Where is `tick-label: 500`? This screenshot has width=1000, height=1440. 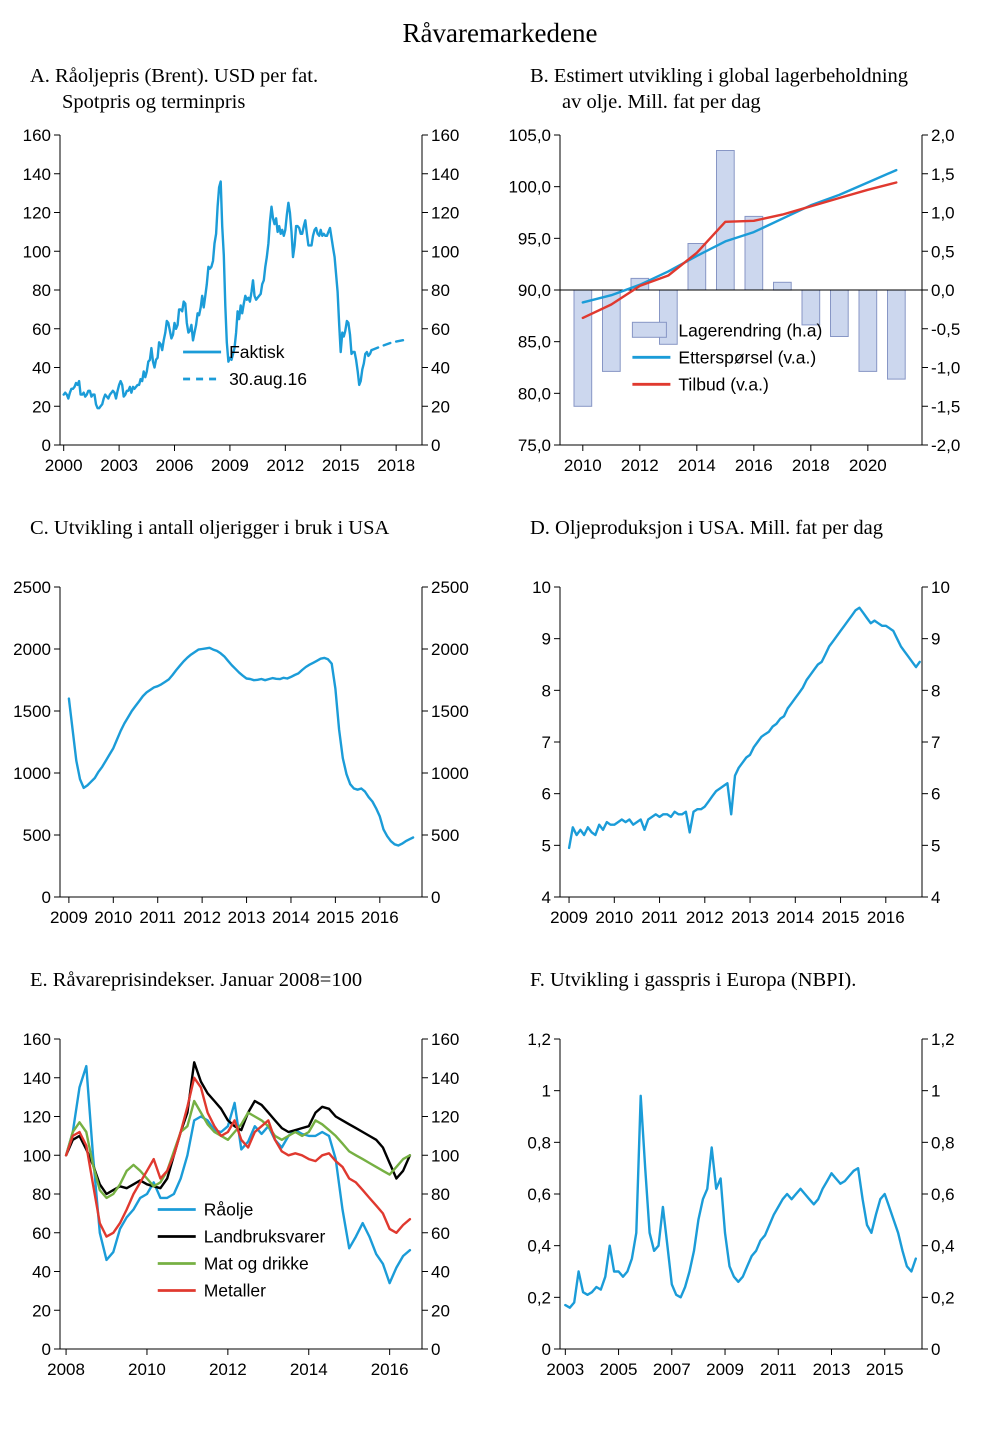 tick-label: 500 is located at coordinates (445, 835).